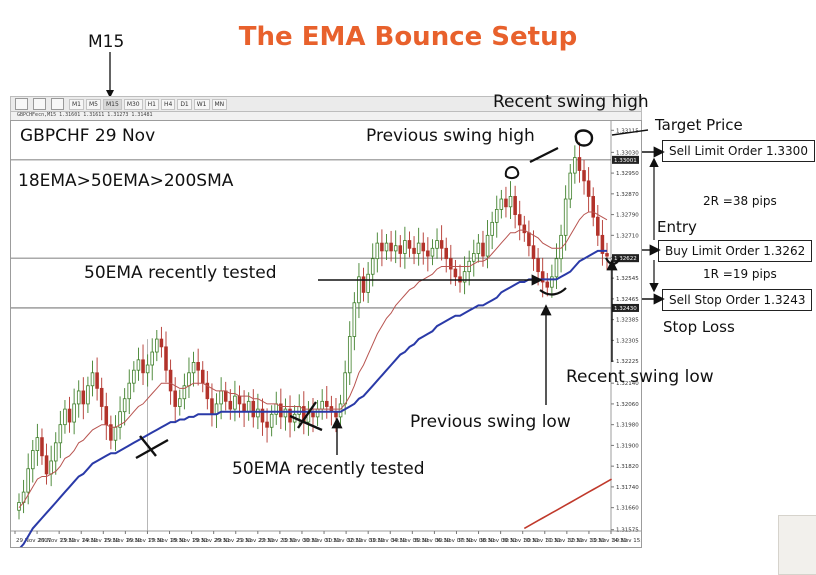 The height and width of the screenshot is (575, 816). Describe the element at coordinates (627, 131) in the screenshot. I see `y-tick-label: 1.33115` at that location.